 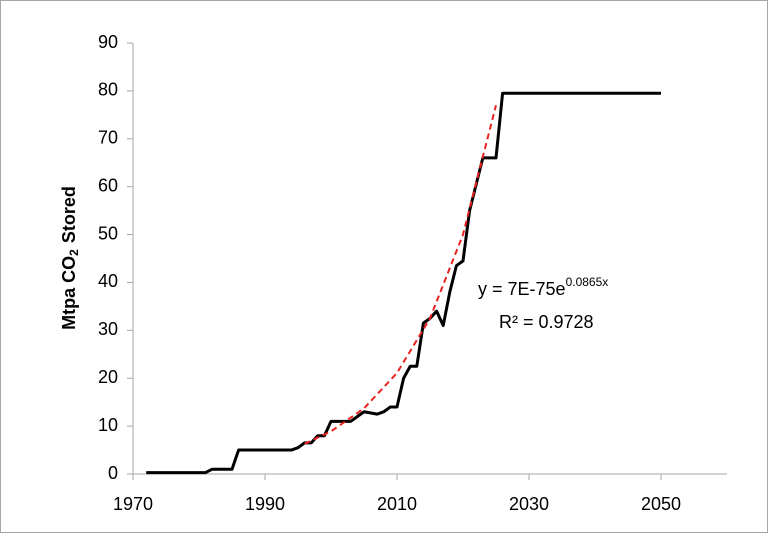 What do you see at coordinates (546, 322) in the screenshot?
I see `r-squared: R² = 0.9728` at bounding box center [546, 322].